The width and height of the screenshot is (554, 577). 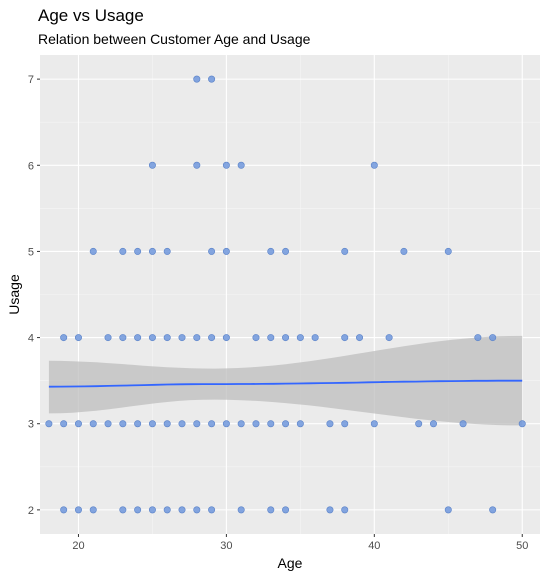 I want to click on y-tick-label: 2, so click(x=31, y=511).